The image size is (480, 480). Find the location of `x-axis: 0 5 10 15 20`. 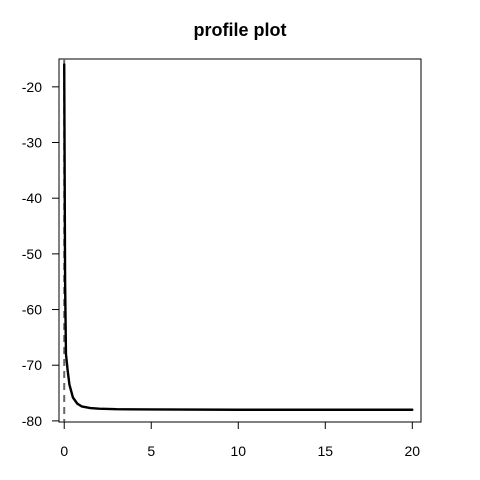

x-axis: 0 5 10 15 20 is located at coordinates (240, 440).